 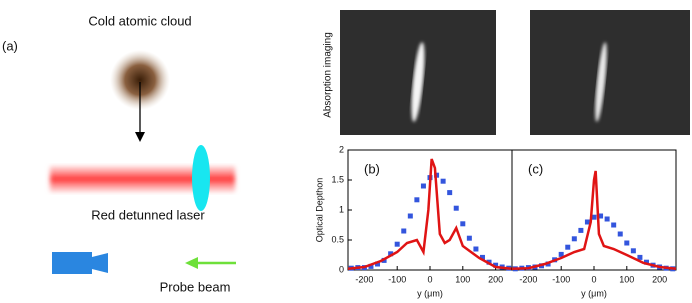 I want to click on camera-lens, so click(x=100, y=263).